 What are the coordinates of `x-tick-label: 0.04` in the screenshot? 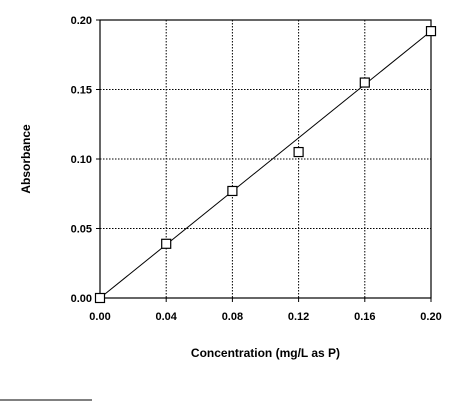 It's located at (166, 317).